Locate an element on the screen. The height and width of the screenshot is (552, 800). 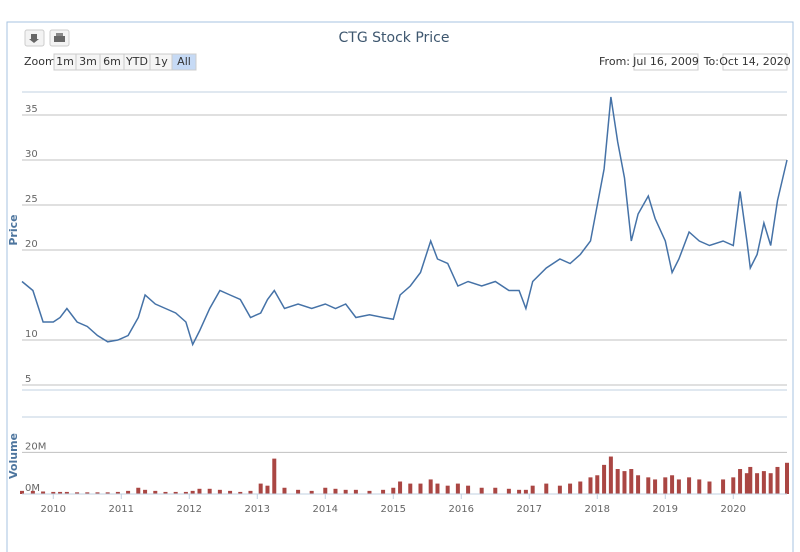
to-date: Oct 14, 2020 is located at coordinates (755, 61).